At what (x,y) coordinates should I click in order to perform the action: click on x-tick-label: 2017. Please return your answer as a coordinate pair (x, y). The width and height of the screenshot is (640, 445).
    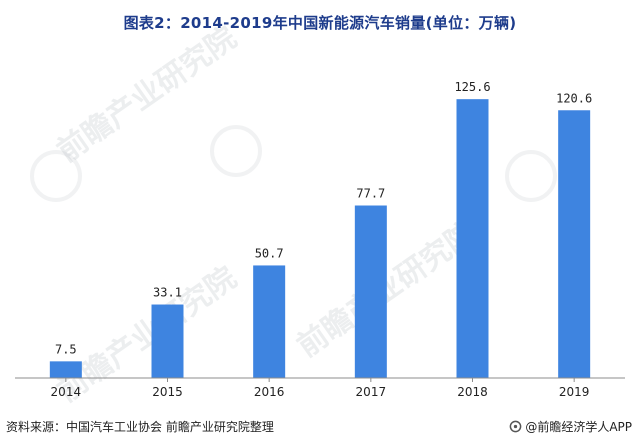
    Looking at the image, I should click on (371, 392).